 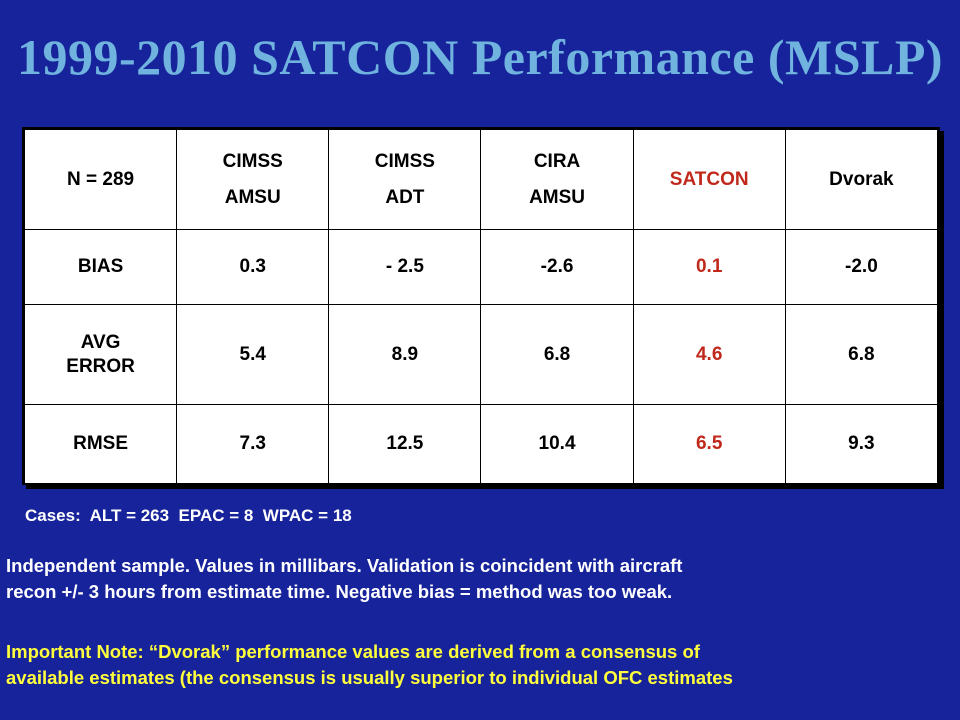 What do you see at coordinates (557, 444) in the screenshot?
I see `cell-value: 10.4` at bounding box center [557, 444].